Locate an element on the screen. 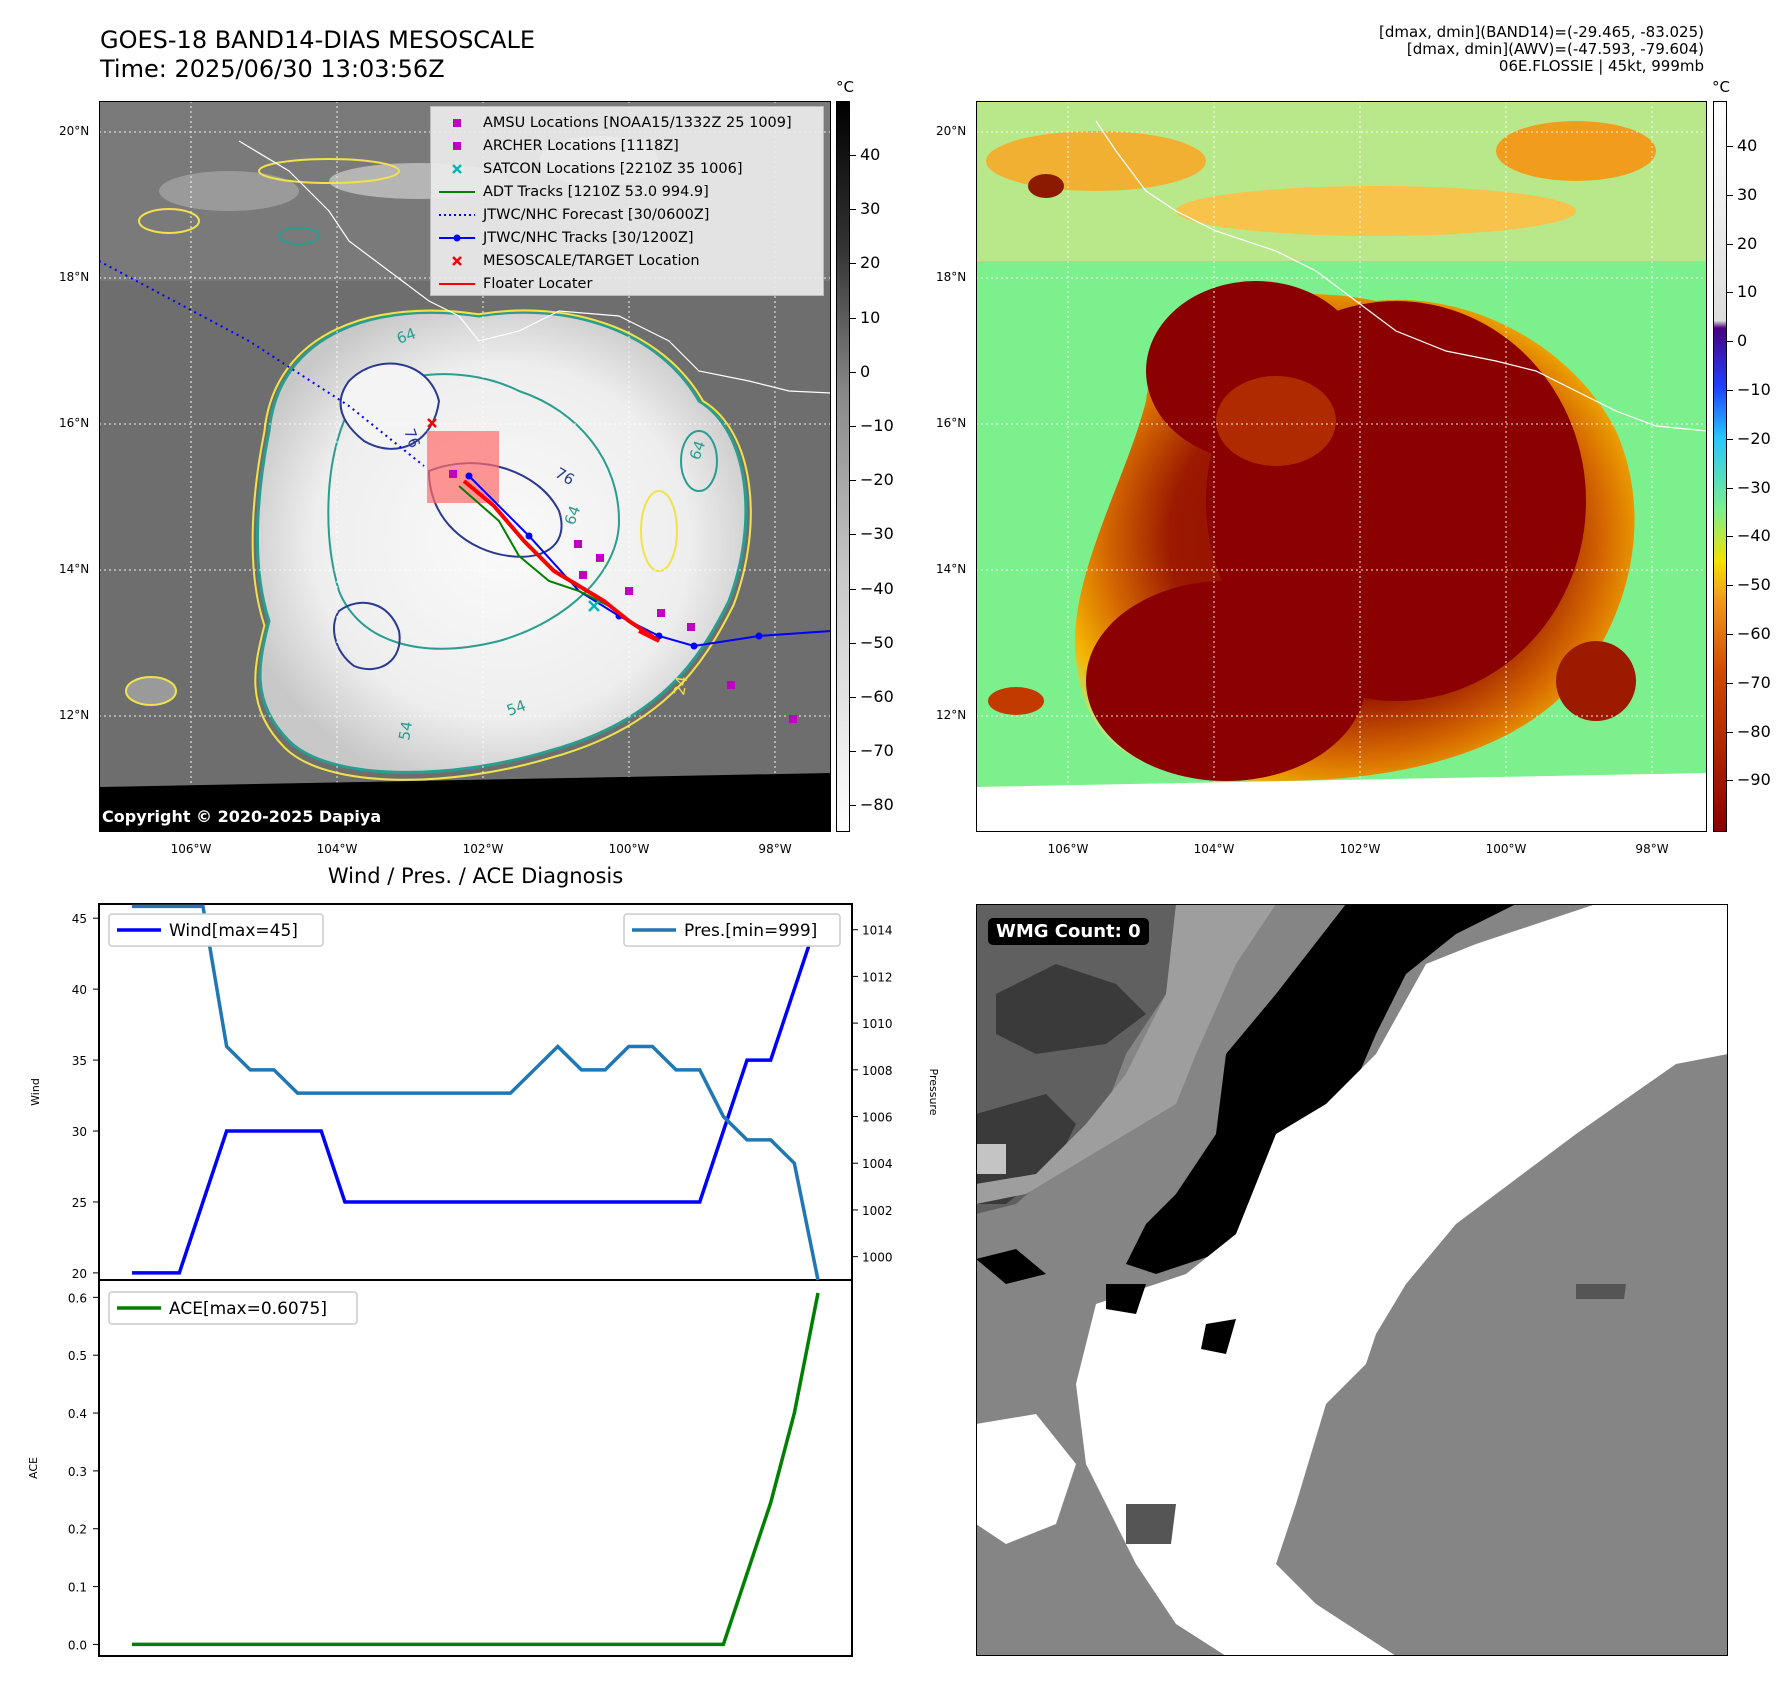 The image size is (1792, 1690). colorbar-tick-label: 40 is located at coordinates (1747, 145).